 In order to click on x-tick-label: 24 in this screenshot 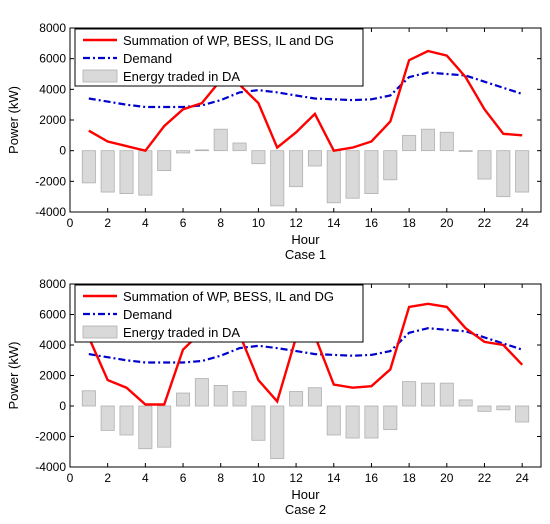, I will do `click(522, 223)`.